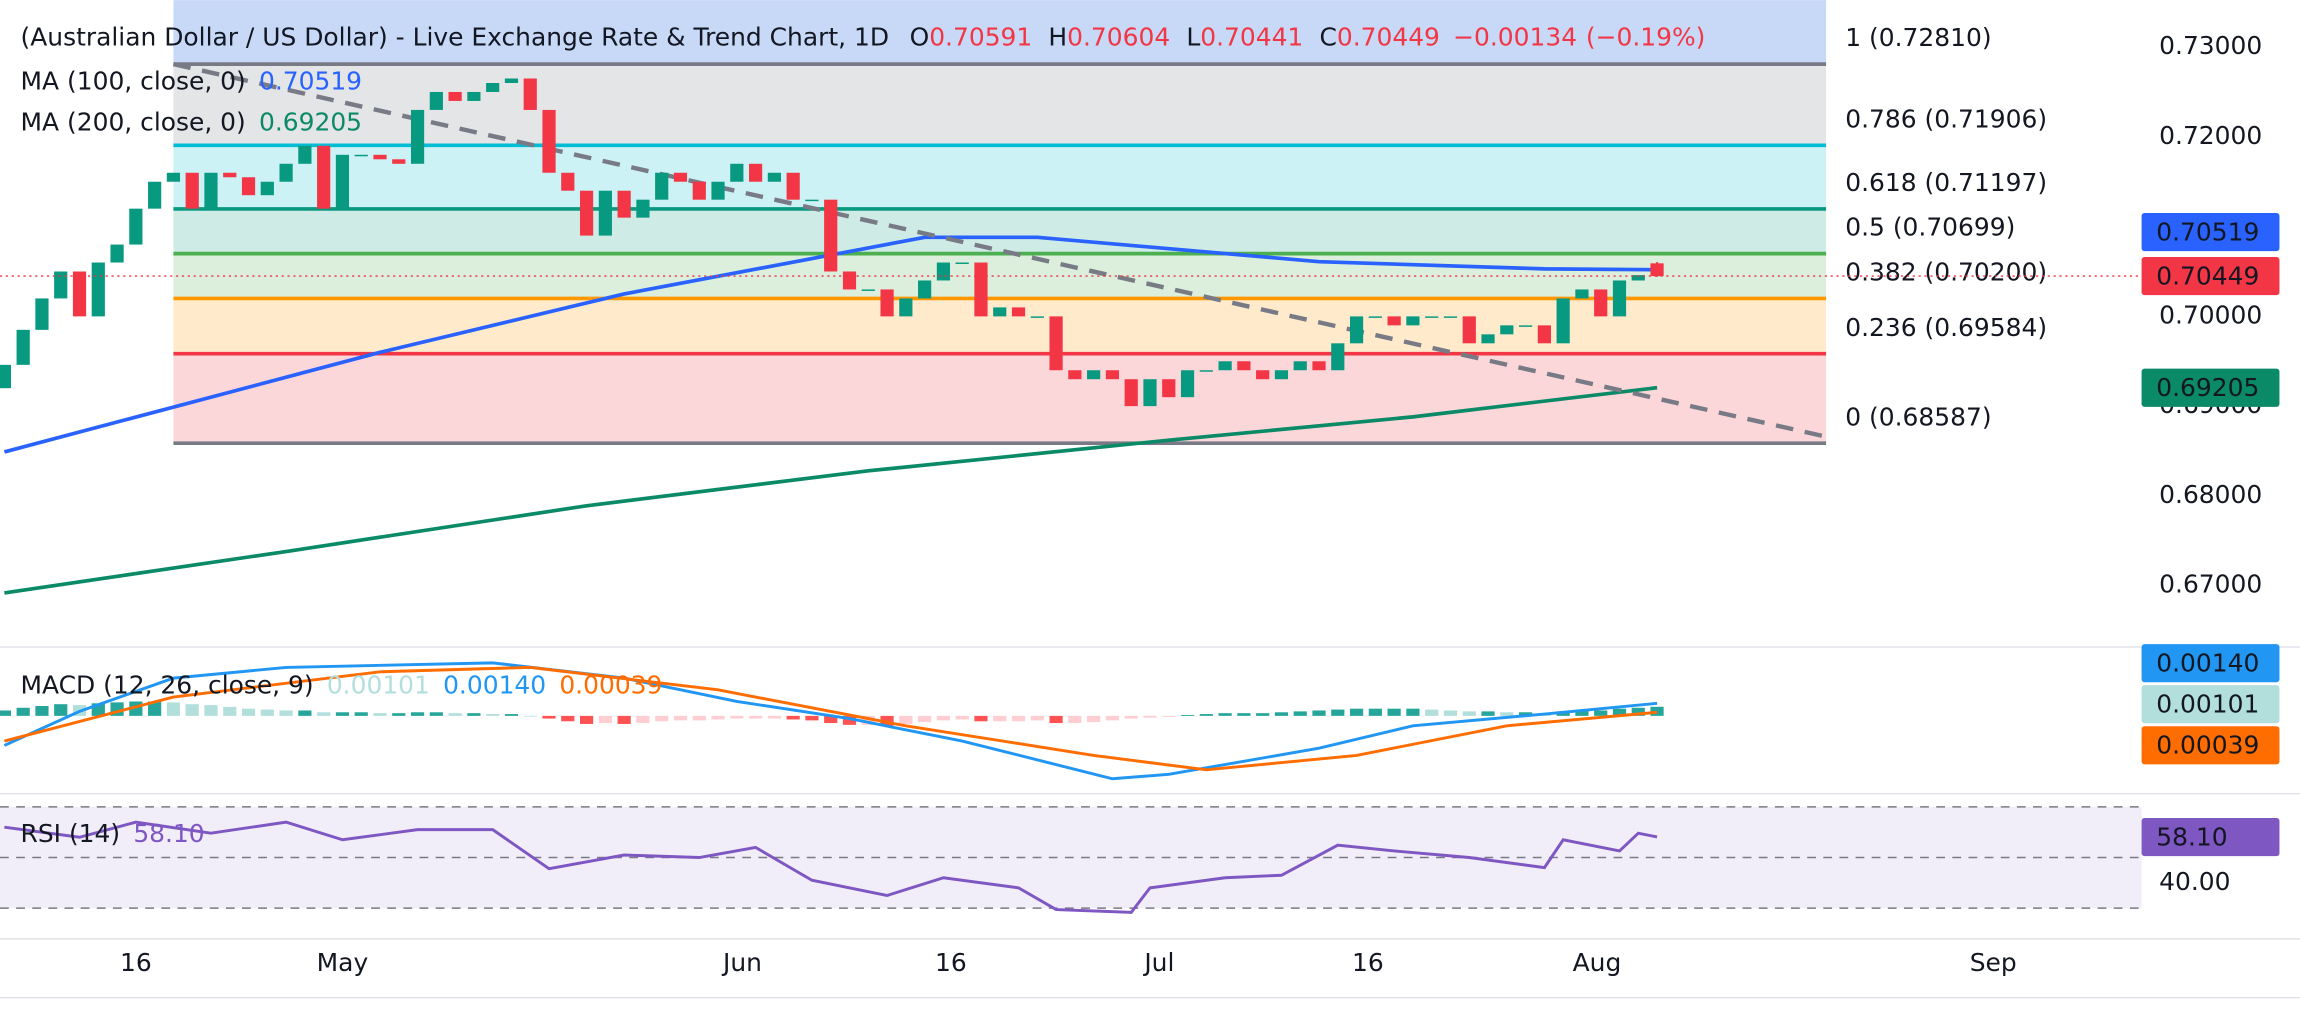 The height and width of the screenshot is (1030, 2300). Describe the element at coordinates (1918, 416) in the screenshot. I see `fib-label: 0 (0.68587)` at that location.